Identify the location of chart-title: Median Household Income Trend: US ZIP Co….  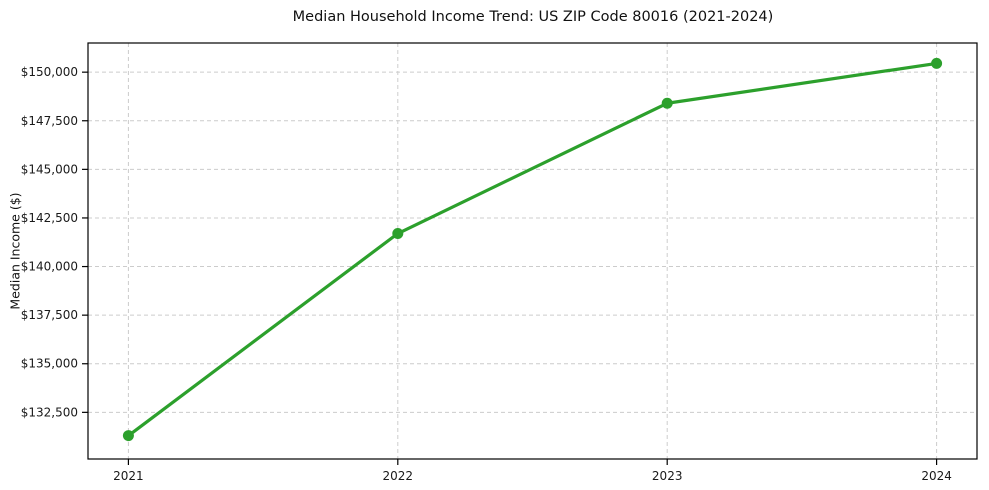
(533, 17).